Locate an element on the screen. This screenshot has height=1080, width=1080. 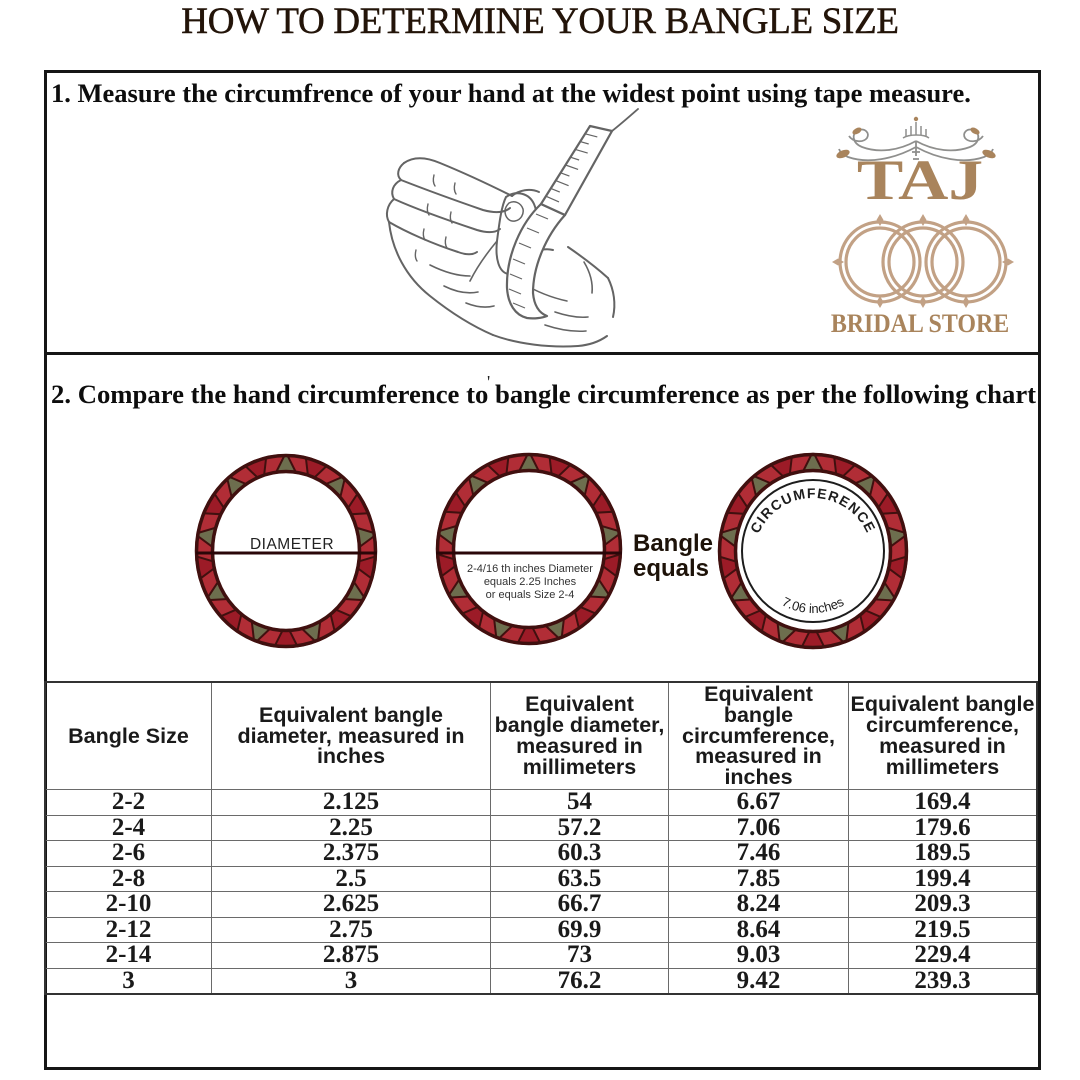
svg-text: or equals Size 2-4 is located at coordinates (530, 595).